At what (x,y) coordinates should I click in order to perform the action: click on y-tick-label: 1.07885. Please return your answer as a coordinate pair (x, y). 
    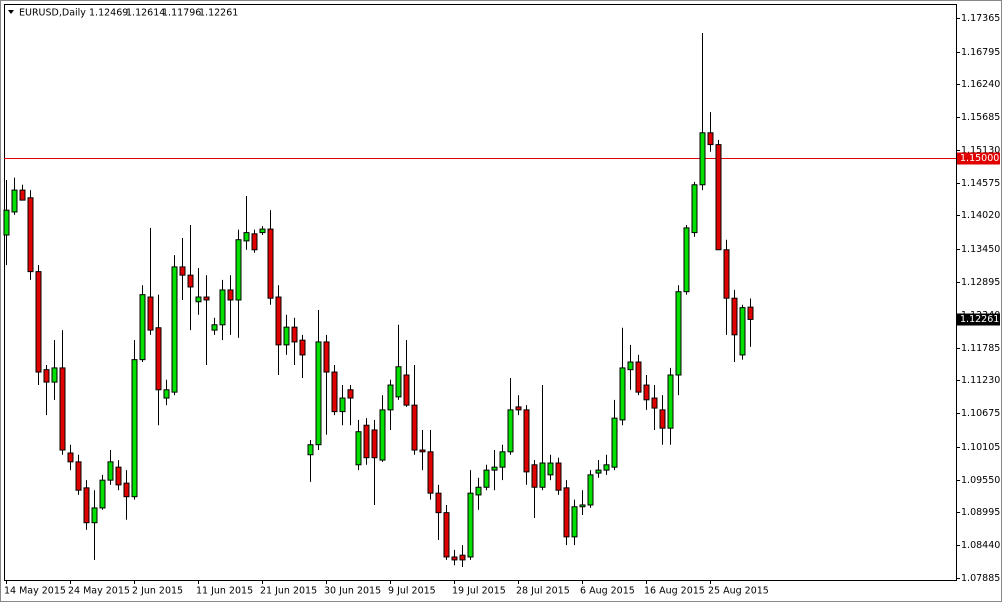
    Looking at the image, I should click on (980, 578).